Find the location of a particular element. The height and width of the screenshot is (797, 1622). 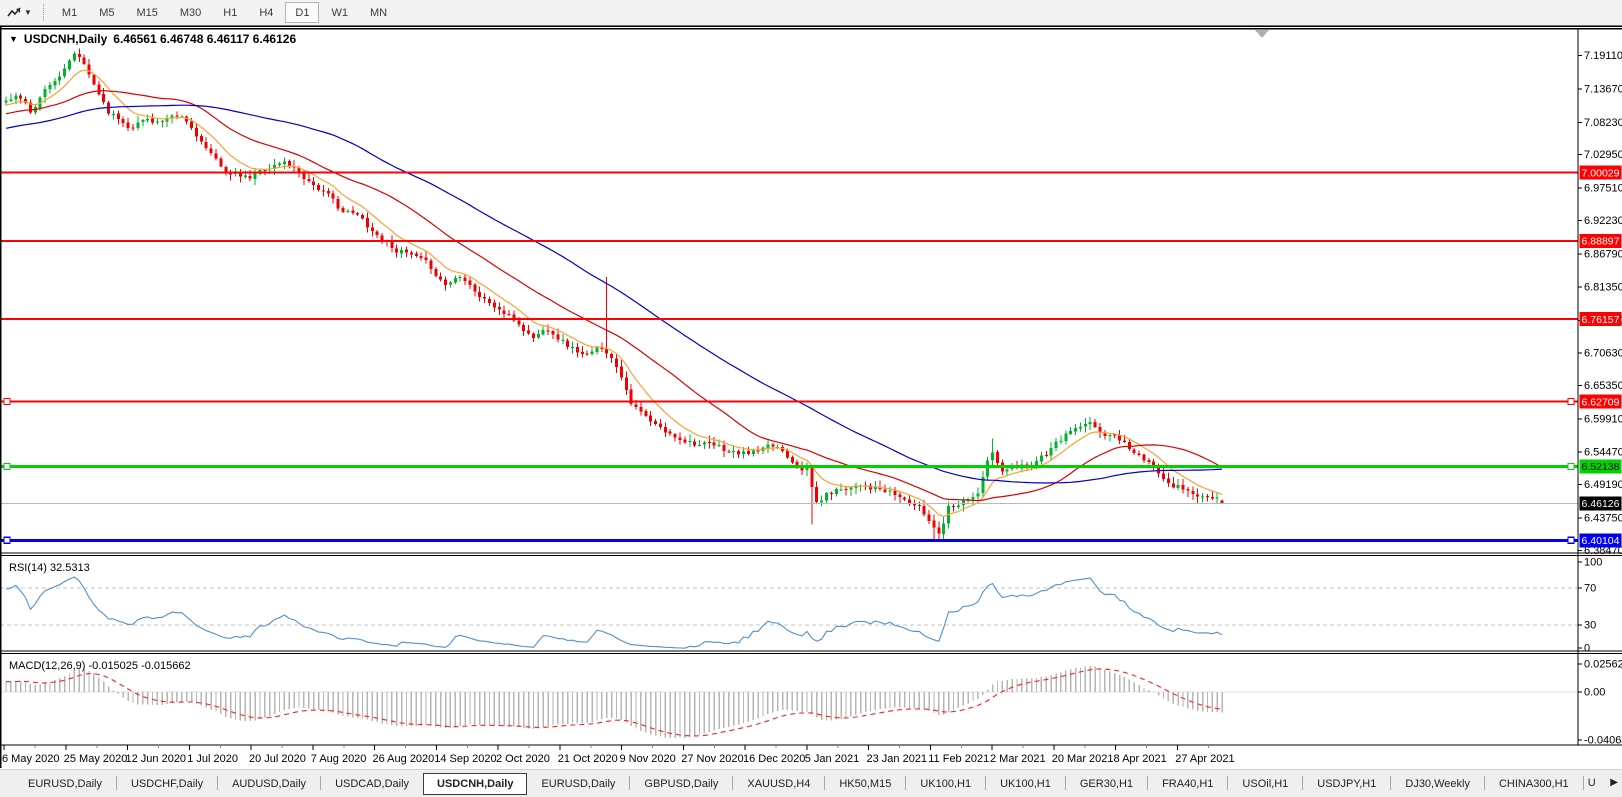

svg-text: 14 Sep 2020 is located at coordinates (465, 759).